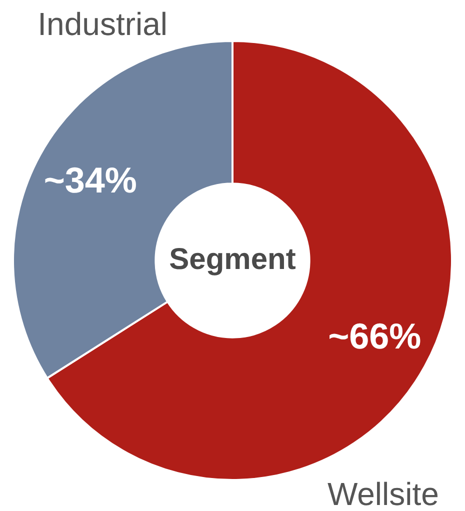 The height and width of the screenshot is (511, 465). Describe the element at coordinates (375, 336) in the screenshot. I see `data-label: ~66%` at that location.